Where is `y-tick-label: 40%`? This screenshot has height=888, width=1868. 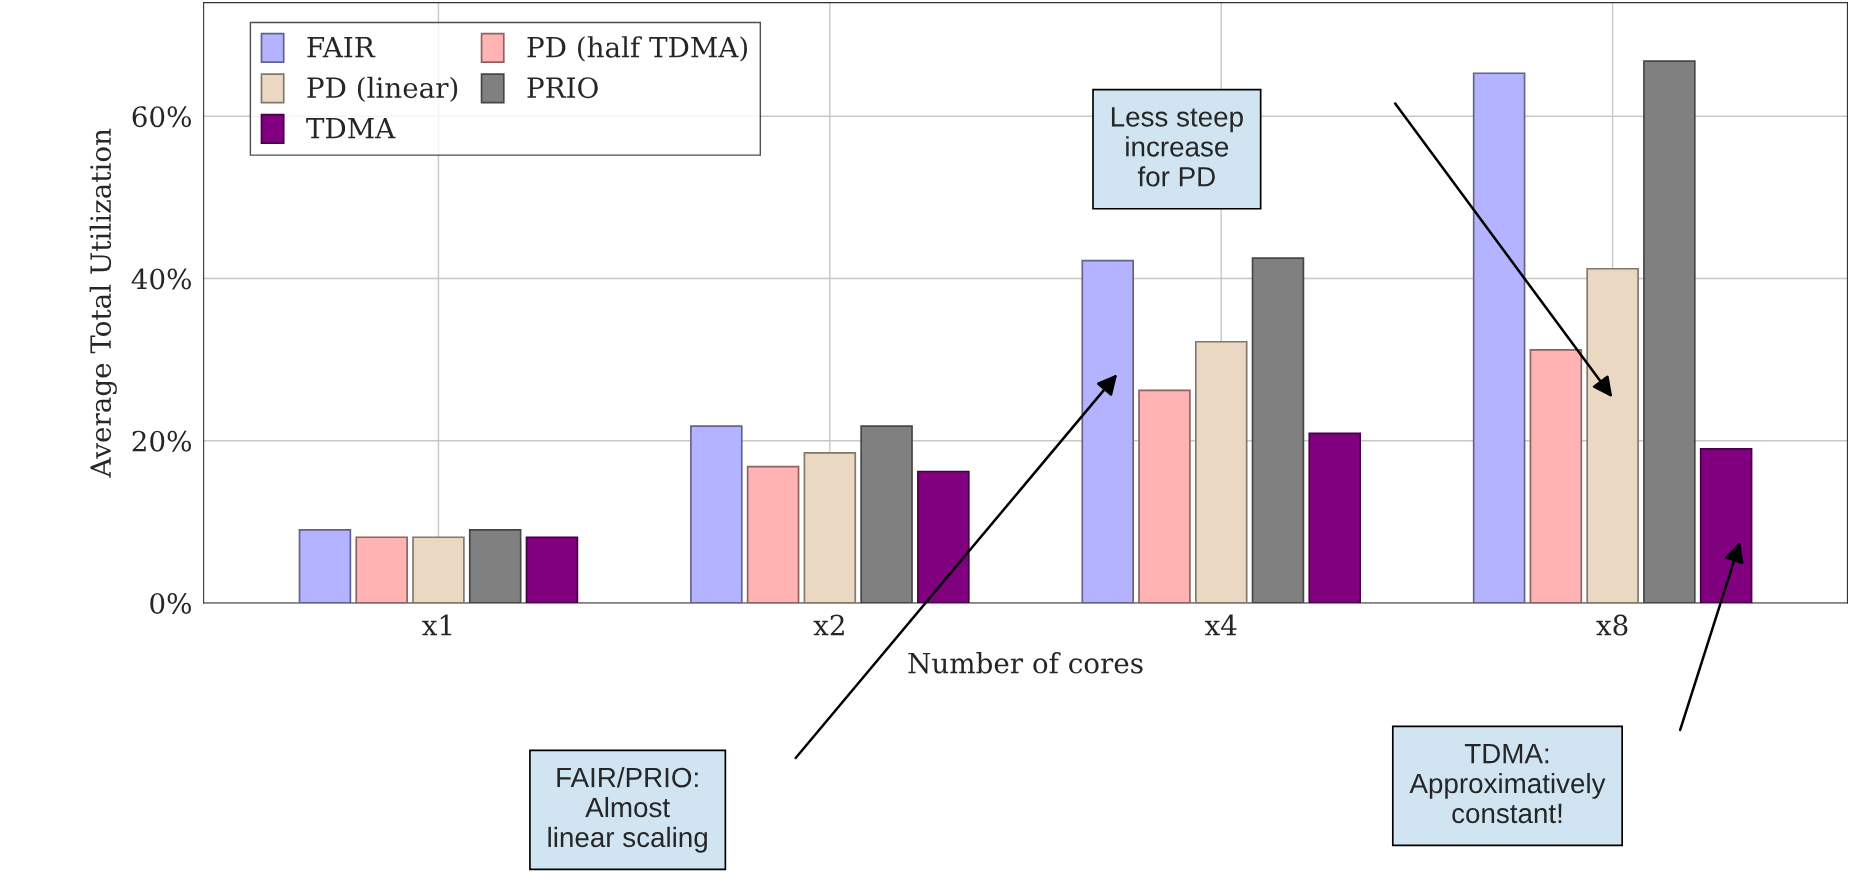 y-tick-label: 40% is located at coordinates (161, 279).